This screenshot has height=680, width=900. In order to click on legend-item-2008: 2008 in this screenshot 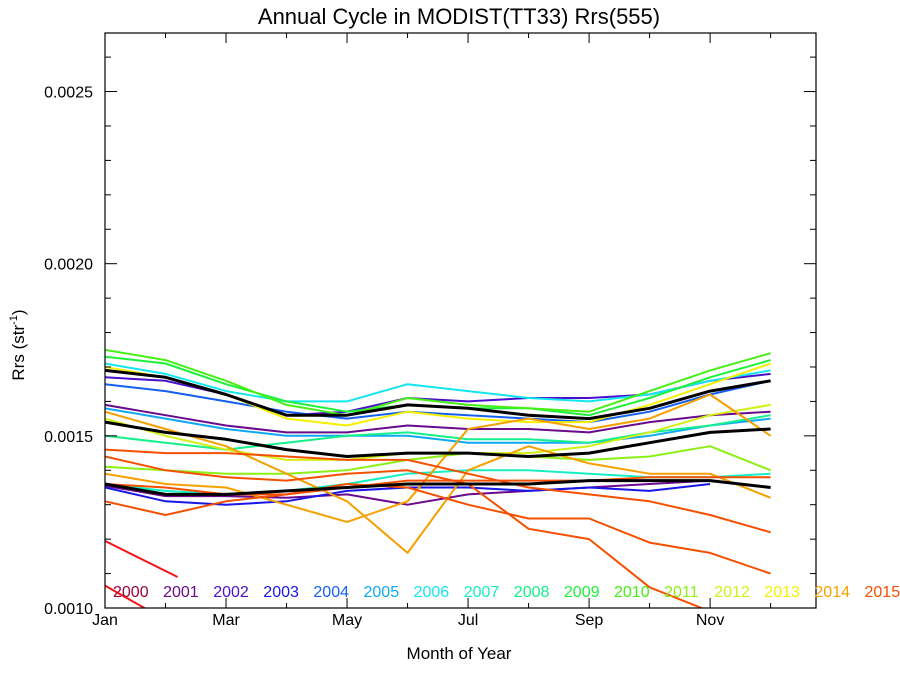, I will do `click(532, 592)`.